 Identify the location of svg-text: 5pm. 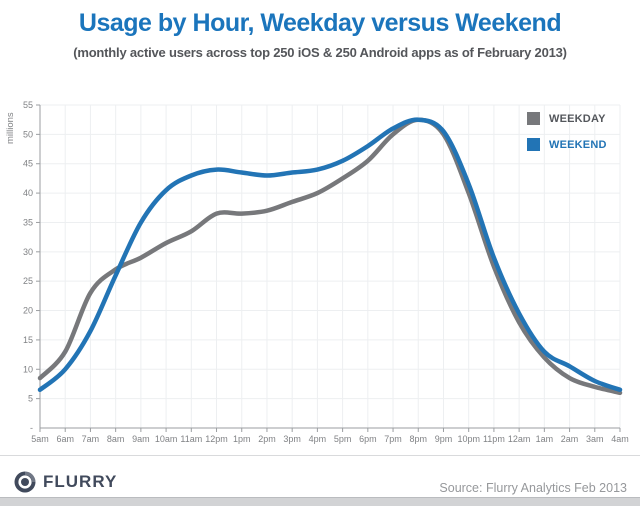
(343, 439).